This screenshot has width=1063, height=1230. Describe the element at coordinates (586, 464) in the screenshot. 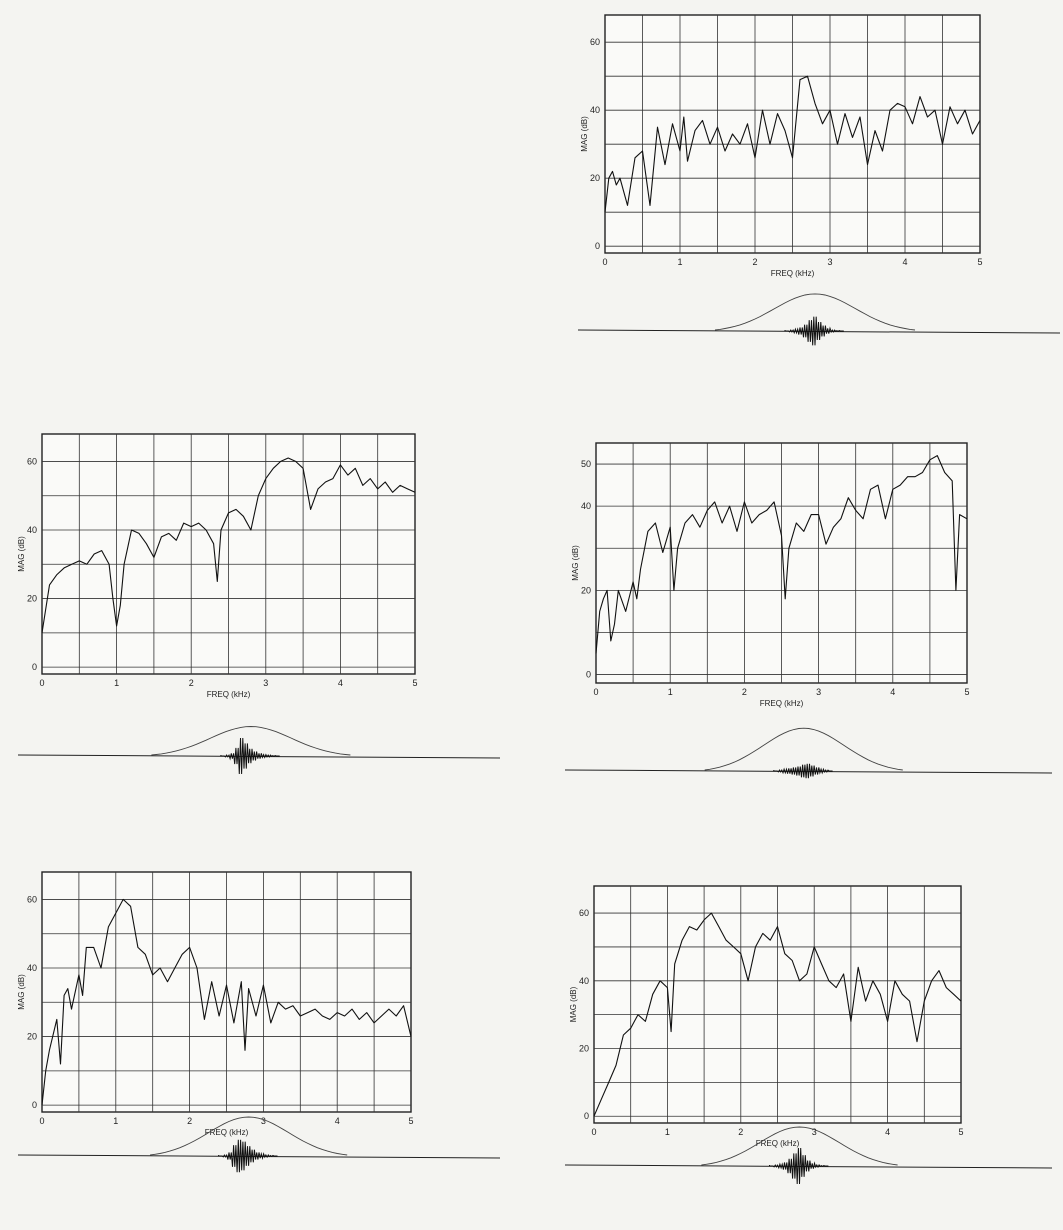

I see `y-tick-label: 50` at that location.